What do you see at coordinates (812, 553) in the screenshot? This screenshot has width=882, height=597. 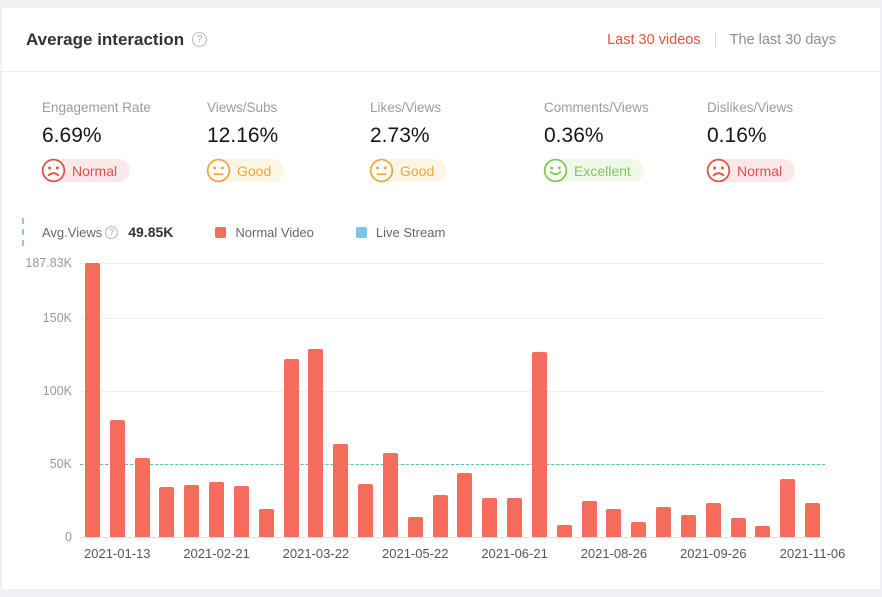 I see `x-axis-tick-label: 2021-11-06` at bounding box center [812, 553].